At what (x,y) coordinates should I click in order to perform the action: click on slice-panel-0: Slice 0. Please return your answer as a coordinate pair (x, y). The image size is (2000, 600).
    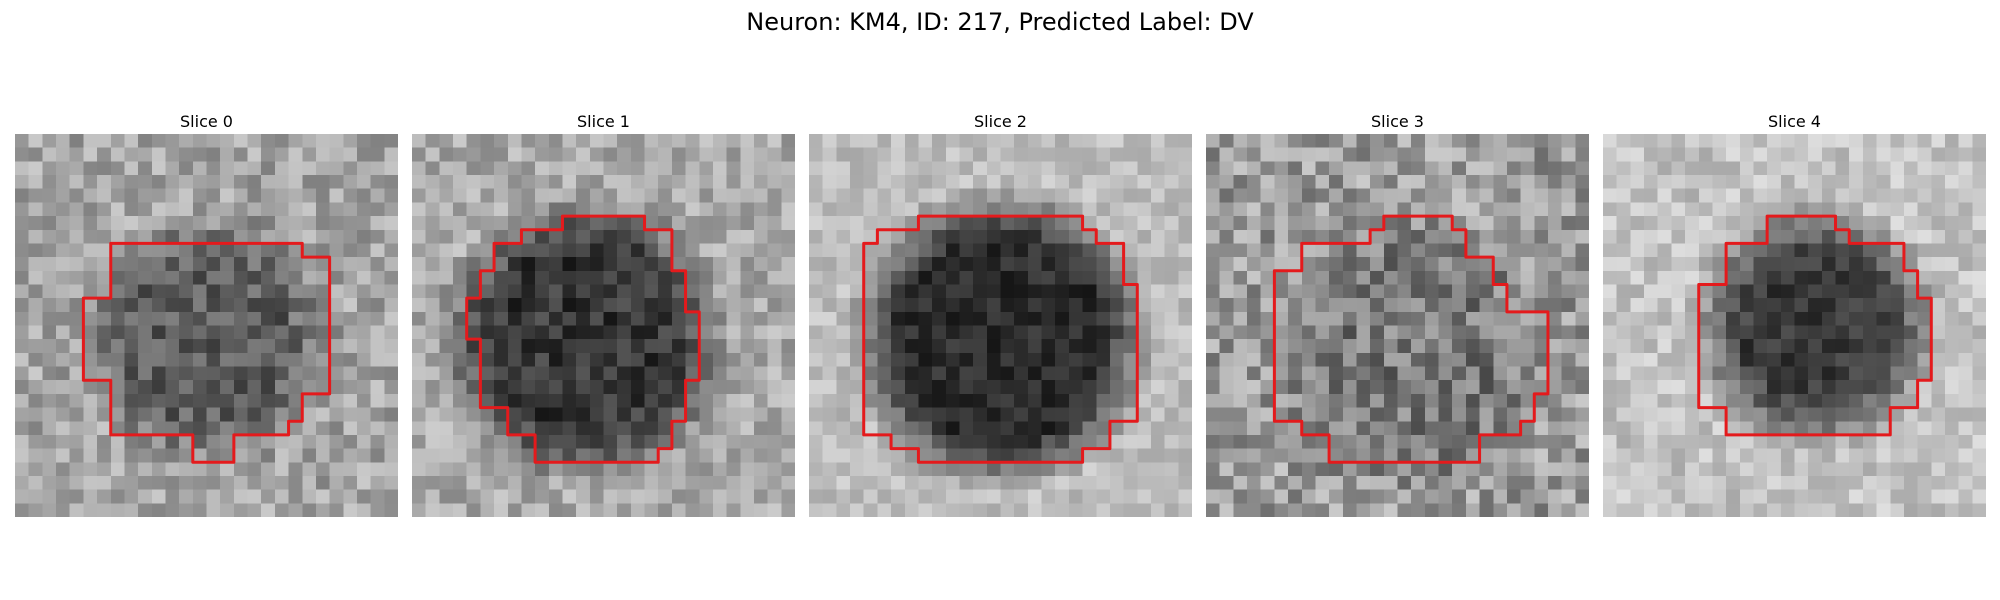
    Looking at the image, I should click on (206, 313).